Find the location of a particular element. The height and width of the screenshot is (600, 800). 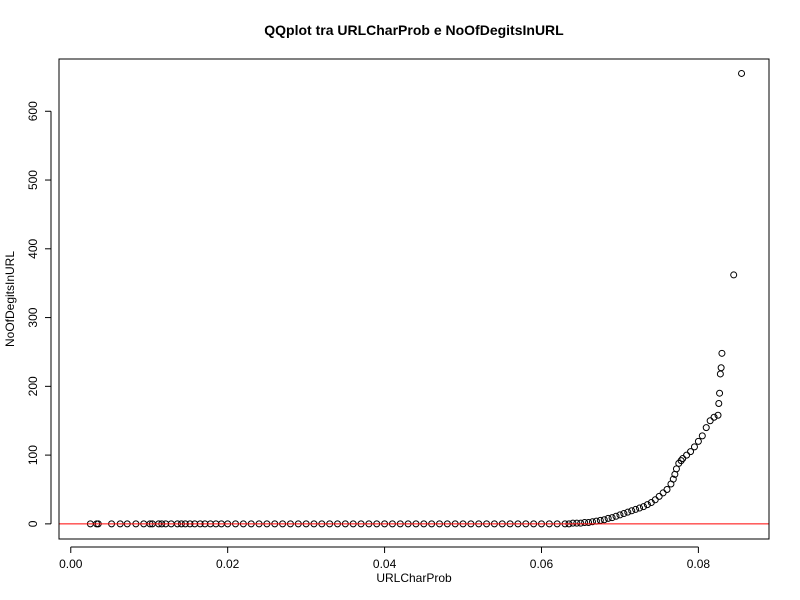

chart-title: QQplot tra URLCharProb e NoOfDegitsInURL is located at coordinates (414, 30).